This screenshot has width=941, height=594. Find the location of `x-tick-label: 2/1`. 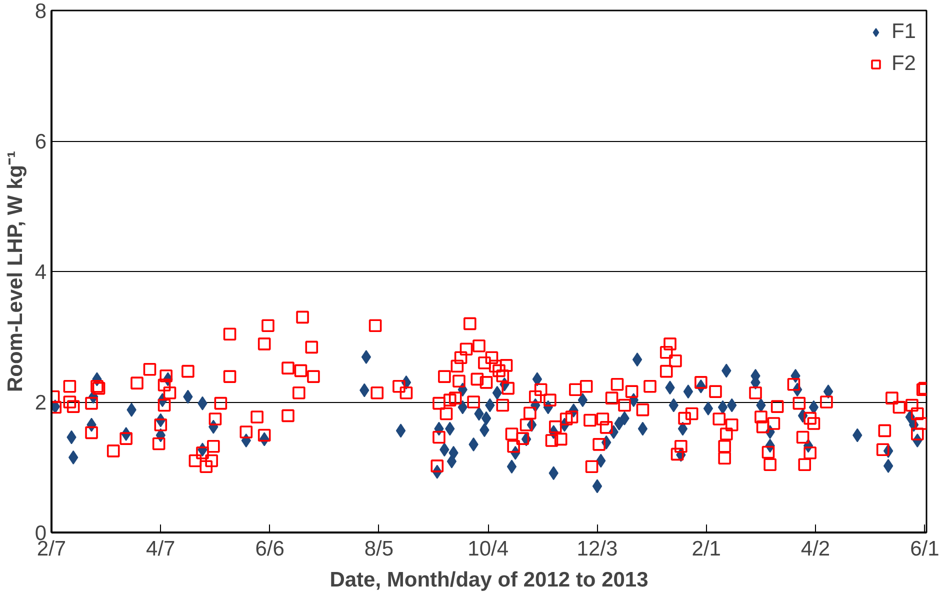

x-tick-label: 2/1 is located at coordinates (706, 549).